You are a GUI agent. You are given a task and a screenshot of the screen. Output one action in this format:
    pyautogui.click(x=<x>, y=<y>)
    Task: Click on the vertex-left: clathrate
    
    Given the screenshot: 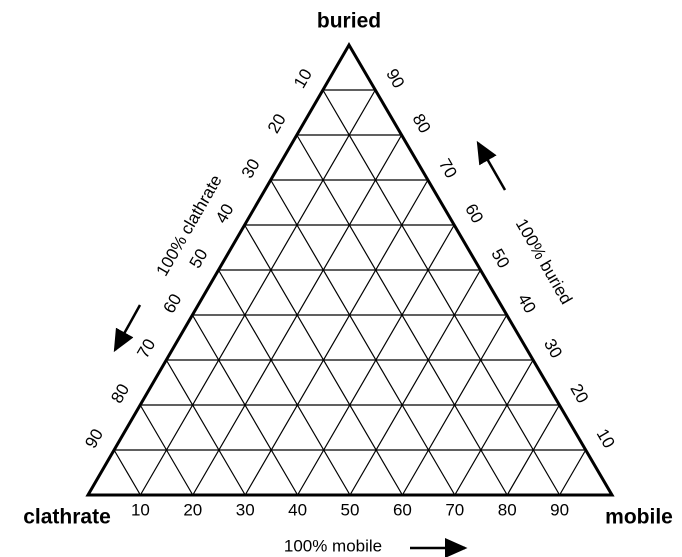 What is the action you would take?
    pyautogui.click(x=67, y=517)
    